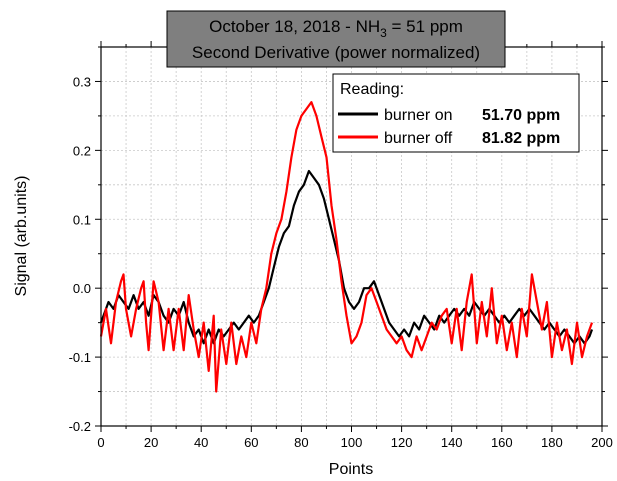  I want to click on x-tick-label: 100, so click(352, 442).